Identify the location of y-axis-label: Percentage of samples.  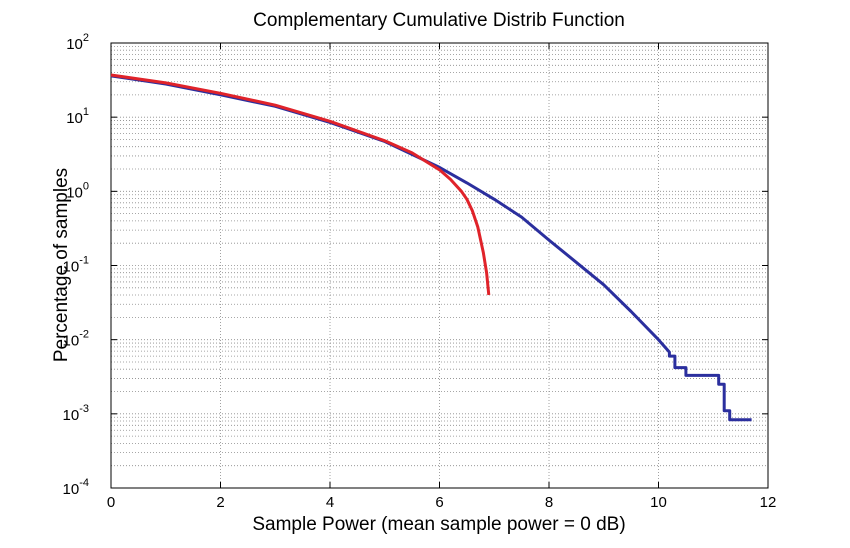
(61, 265).